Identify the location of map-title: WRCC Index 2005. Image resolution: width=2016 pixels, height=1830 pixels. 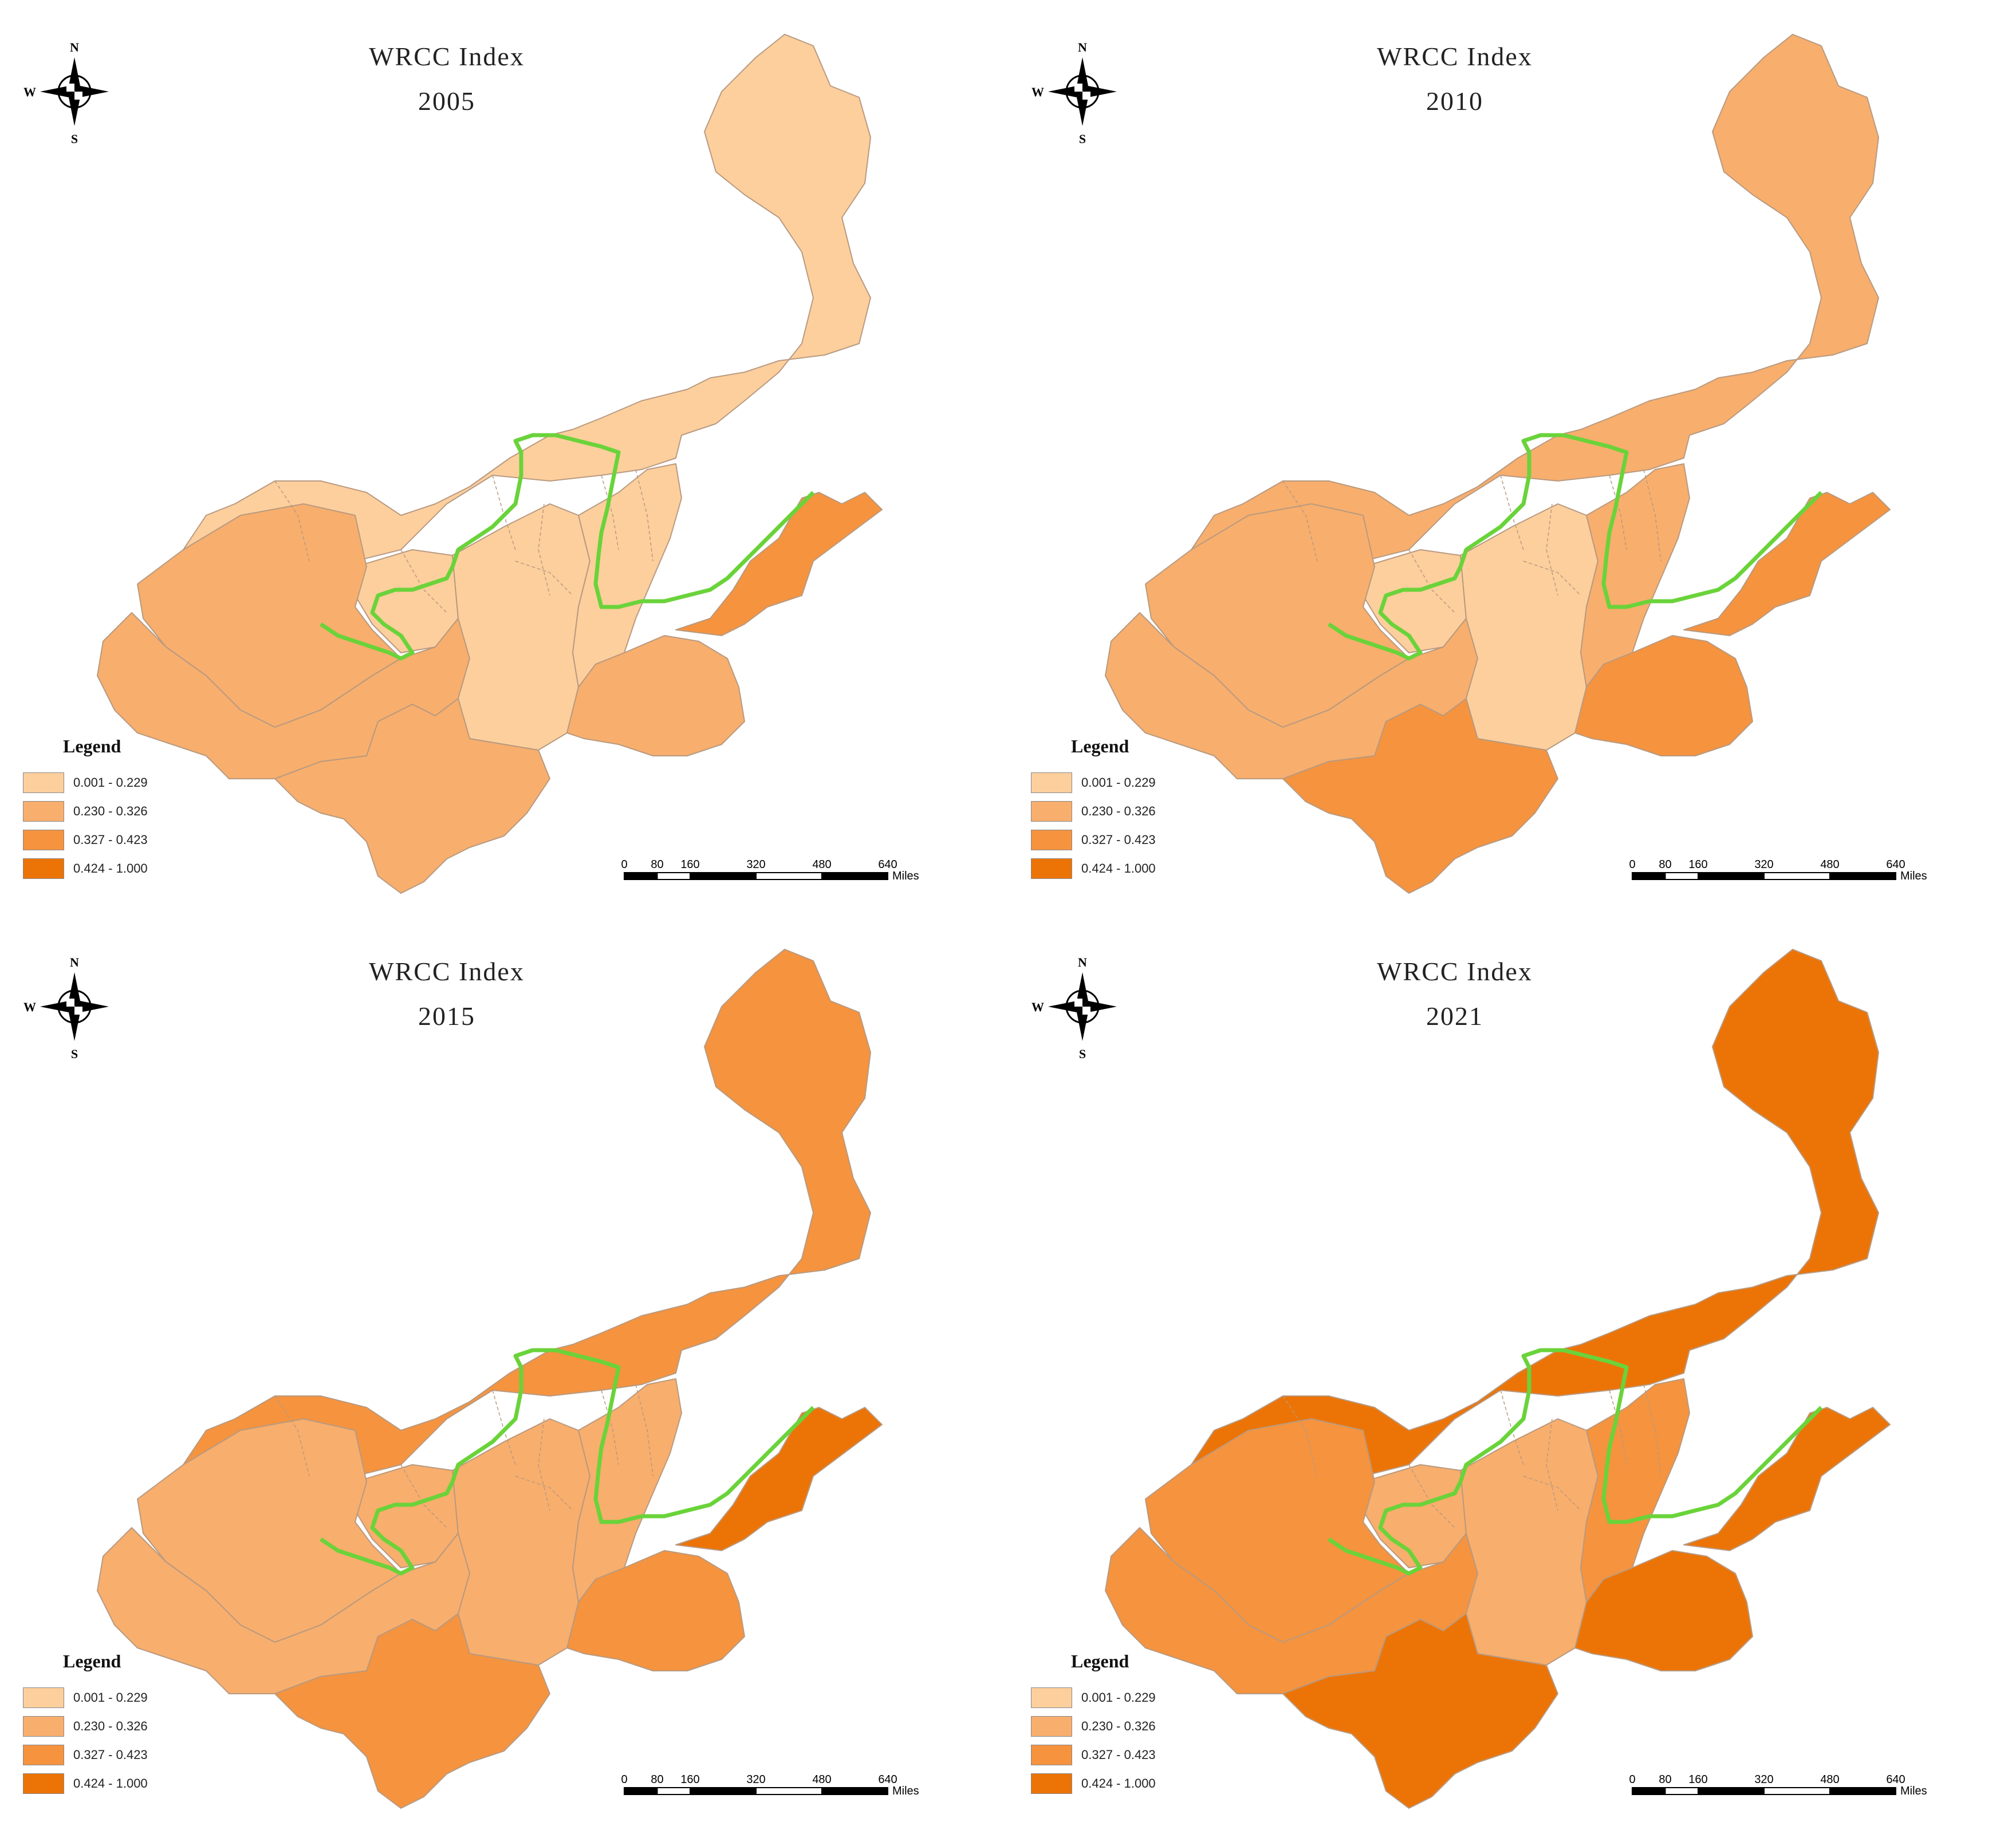
(447, 79).